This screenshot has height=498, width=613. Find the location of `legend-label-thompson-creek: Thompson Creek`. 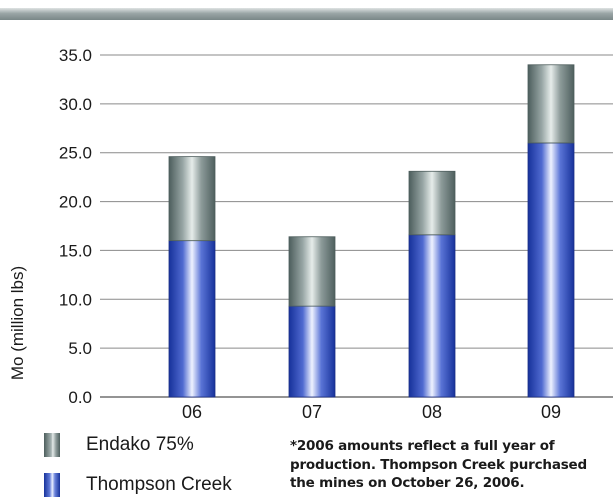

legend-label-thompson-creek: Thompson Creek is located at coordinates (159, 484).